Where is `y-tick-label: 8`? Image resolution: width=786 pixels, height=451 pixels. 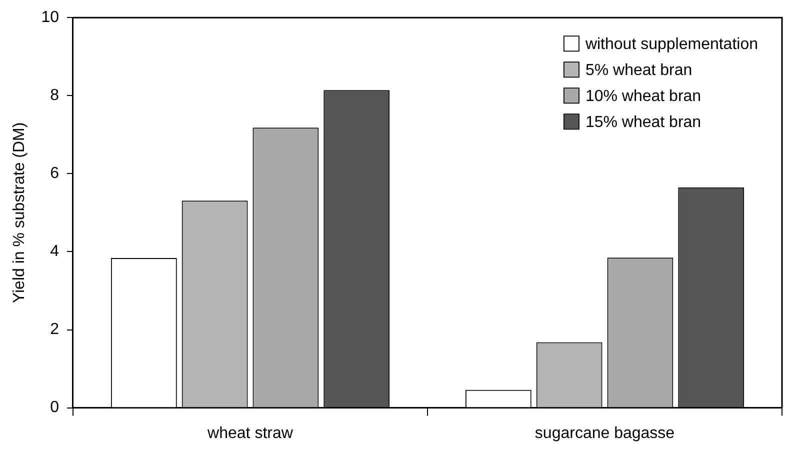
y-tick-label: 8 is located at coordinates (55, 95).